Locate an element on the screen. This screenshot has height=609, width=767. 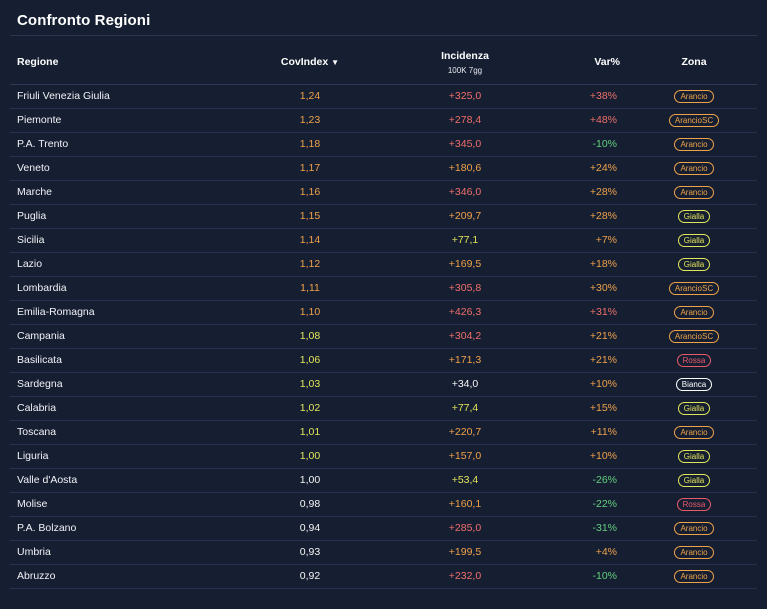
incidenza-value: +325,0 is located at coordinates (465, 96).